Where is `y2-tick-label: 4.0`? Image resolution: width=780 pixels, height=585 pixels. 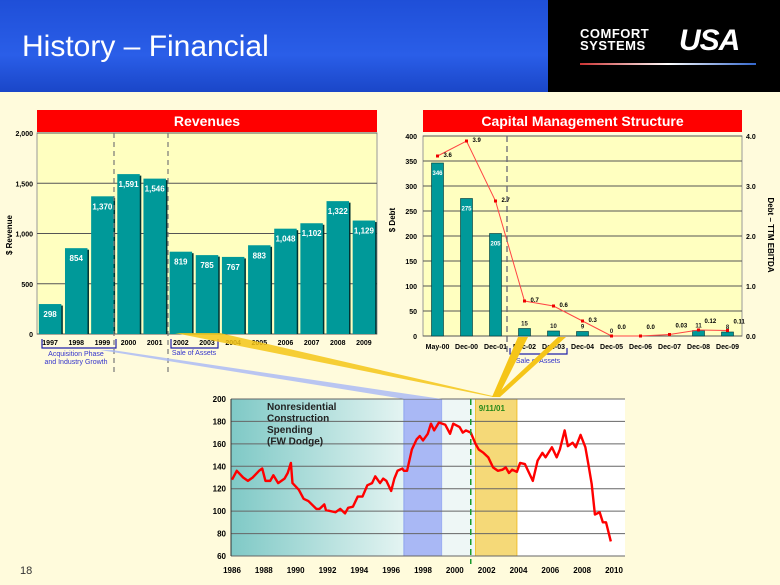
y2-tick-label: 4.0 is located at coordinates (751, 137).